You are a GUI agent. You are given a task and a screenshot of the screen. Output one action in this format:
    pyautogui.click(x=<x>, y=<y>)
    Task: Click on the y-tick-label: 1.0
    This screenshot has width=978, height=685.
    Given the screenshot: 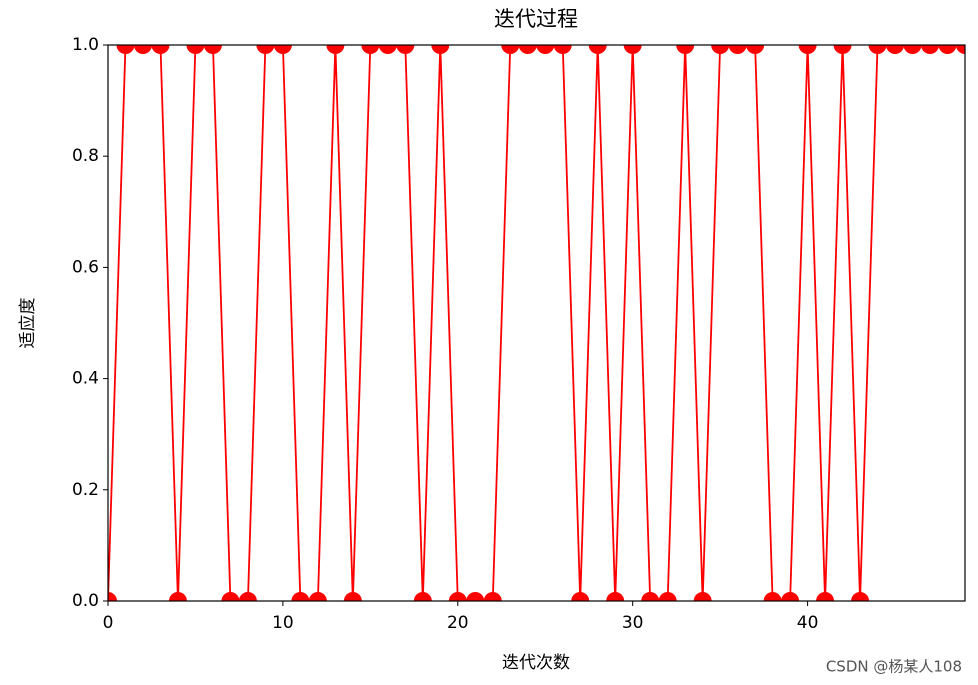 What is the action you would take?
    pyautogui.click(x=85, y=45)
    